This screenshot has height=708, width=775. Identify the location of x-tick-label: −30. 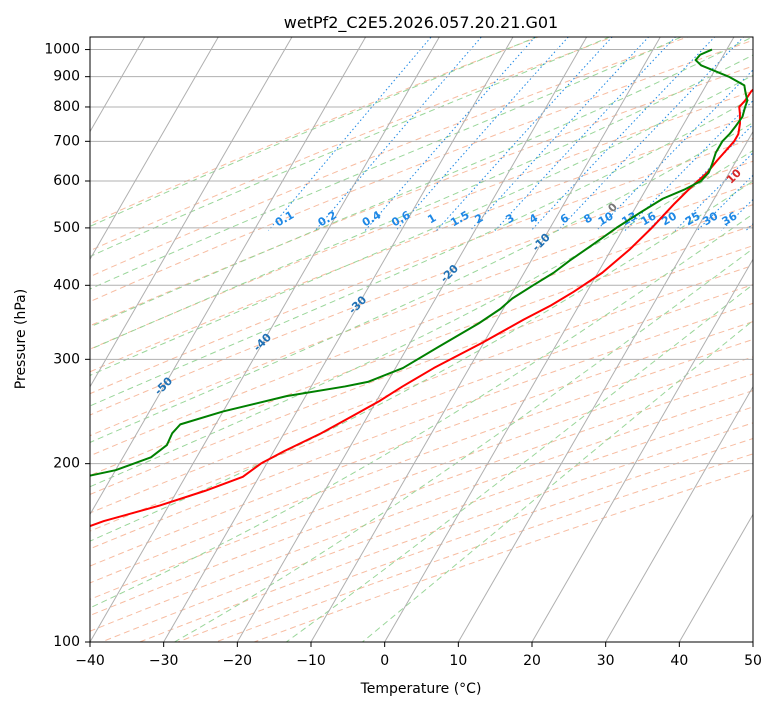
(164, 661).